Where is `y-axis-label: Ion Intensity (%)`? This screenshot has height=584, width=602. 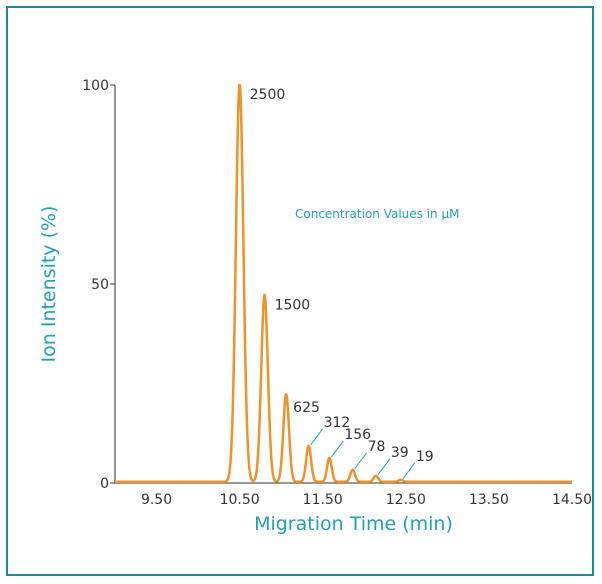
y-axis-label: Ion Intensity (%) is located at coordinates (49, 284).